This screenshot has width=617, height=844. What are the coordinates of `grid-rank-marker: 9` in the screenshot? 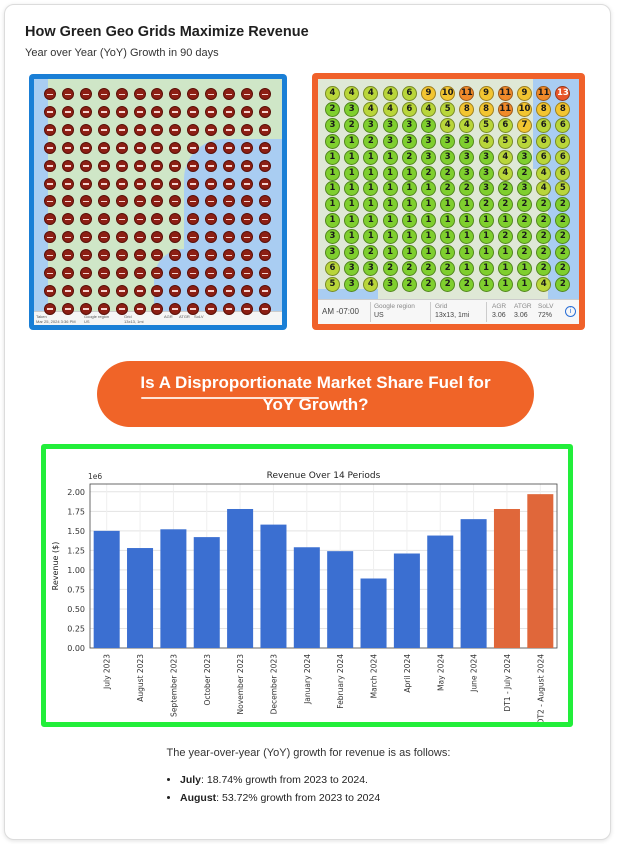 It's located at (486, 93).